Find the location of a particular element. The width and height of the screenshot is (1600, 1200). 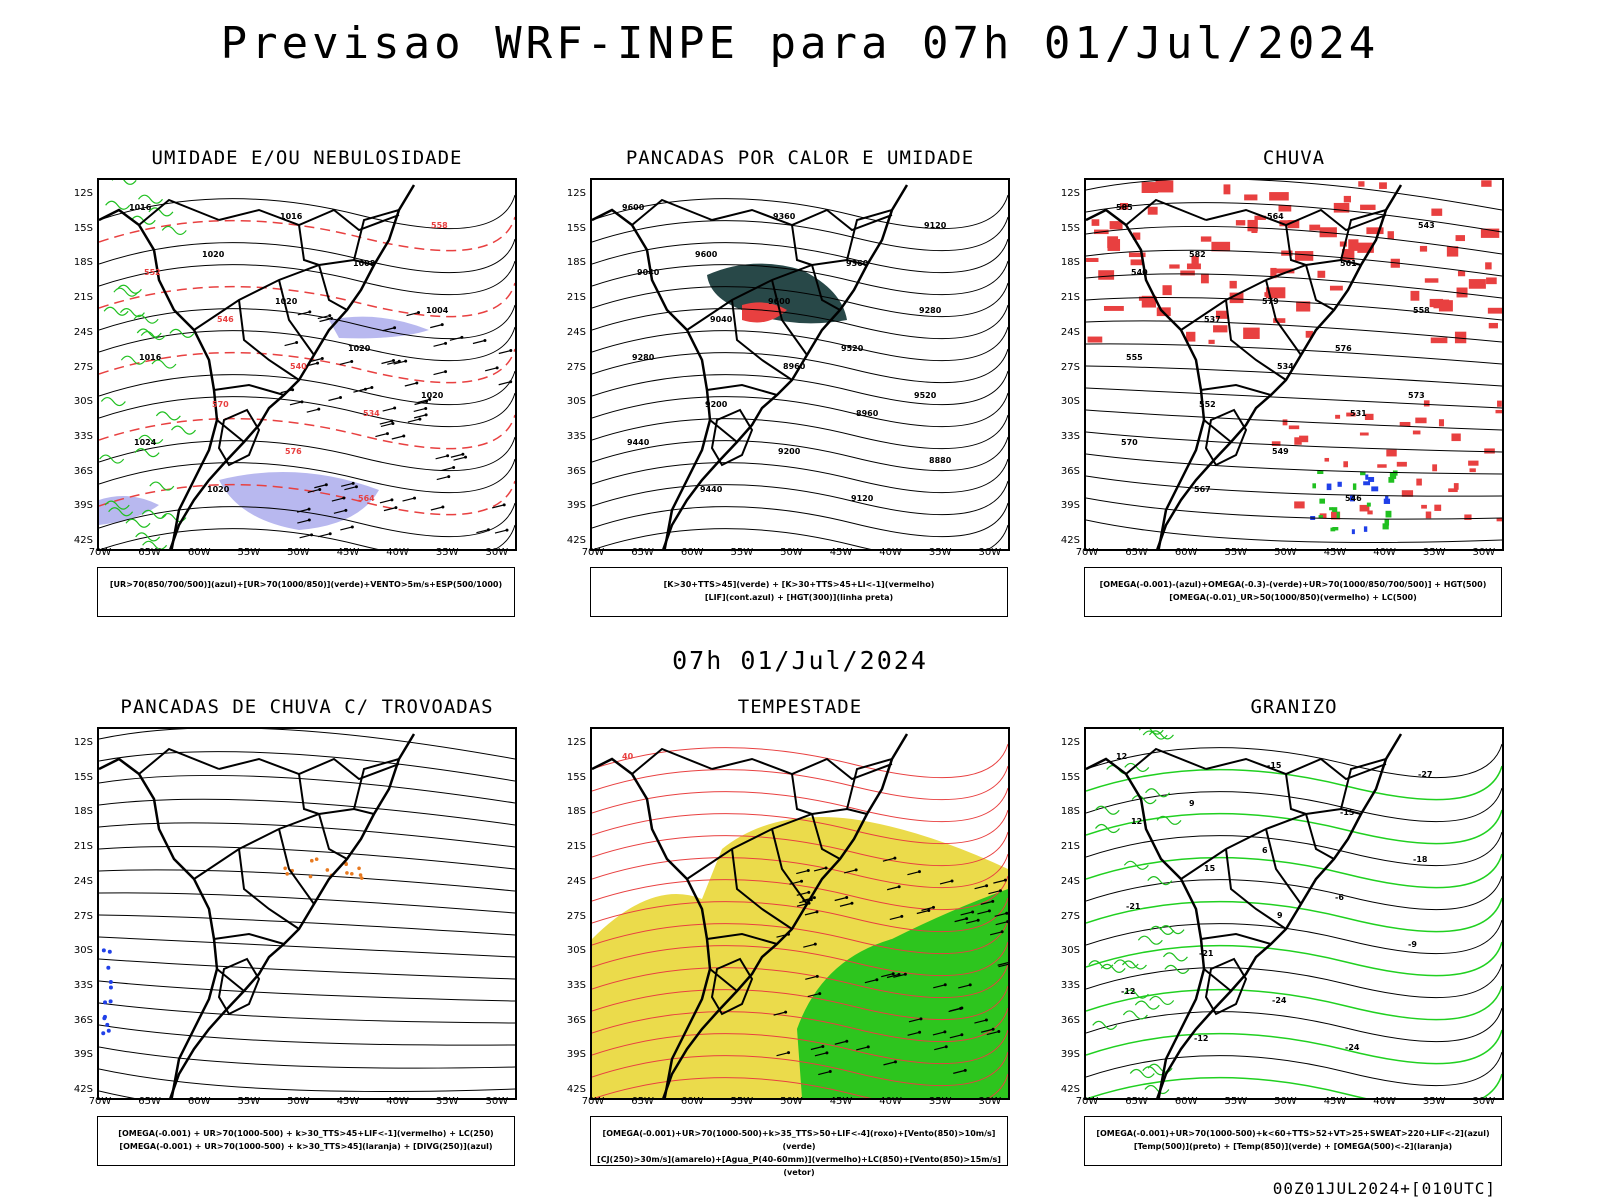

contour-label: -21 is located at coordinates (1133, 906).